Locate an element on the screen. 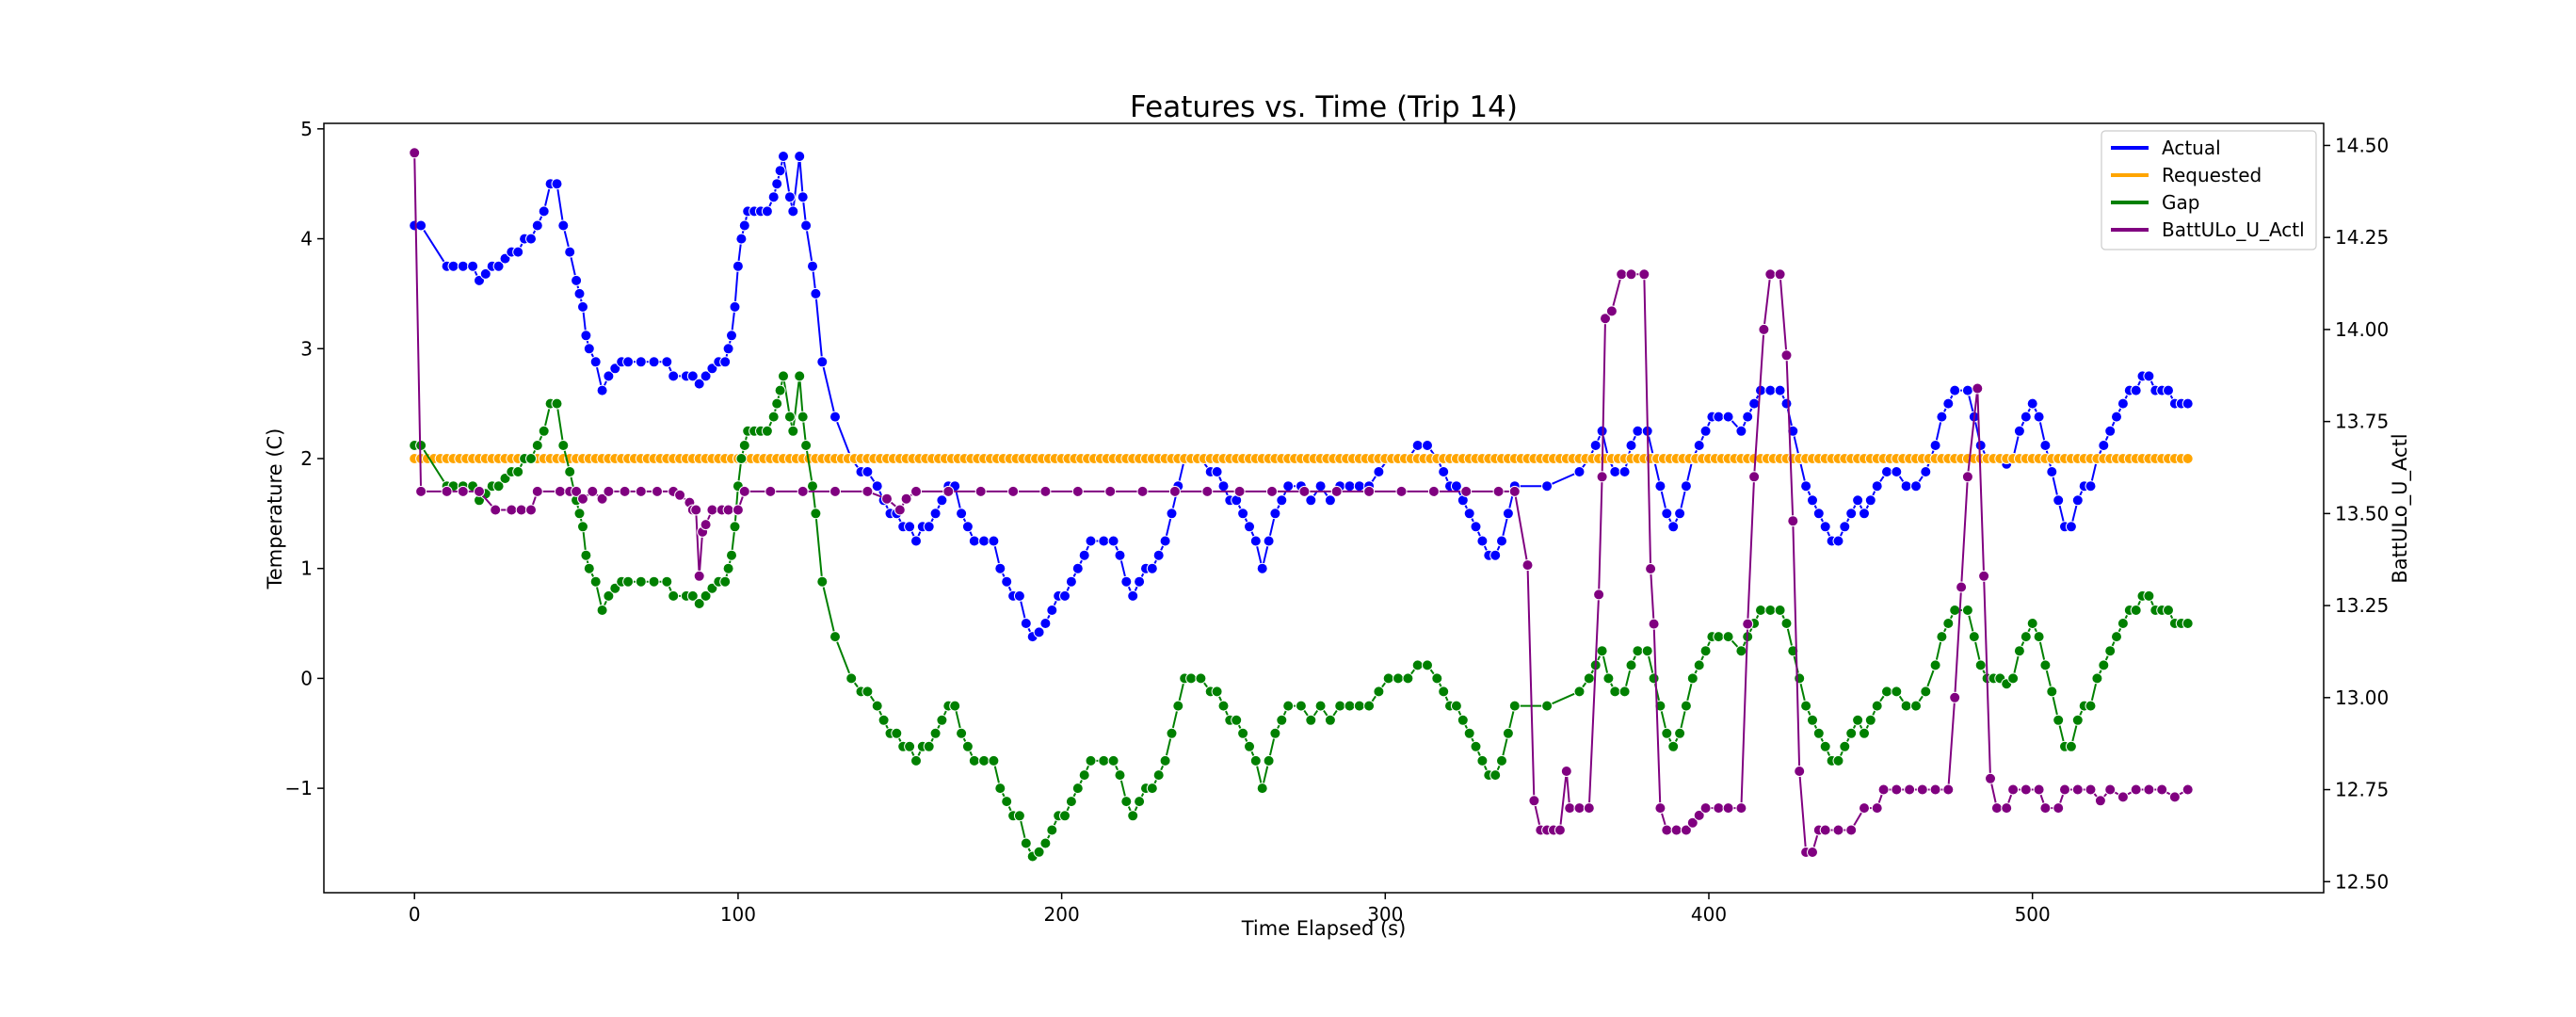 This screenshot has height=1017, width=2576. y-tick-label: −1 is located at coordinates (299, 788).